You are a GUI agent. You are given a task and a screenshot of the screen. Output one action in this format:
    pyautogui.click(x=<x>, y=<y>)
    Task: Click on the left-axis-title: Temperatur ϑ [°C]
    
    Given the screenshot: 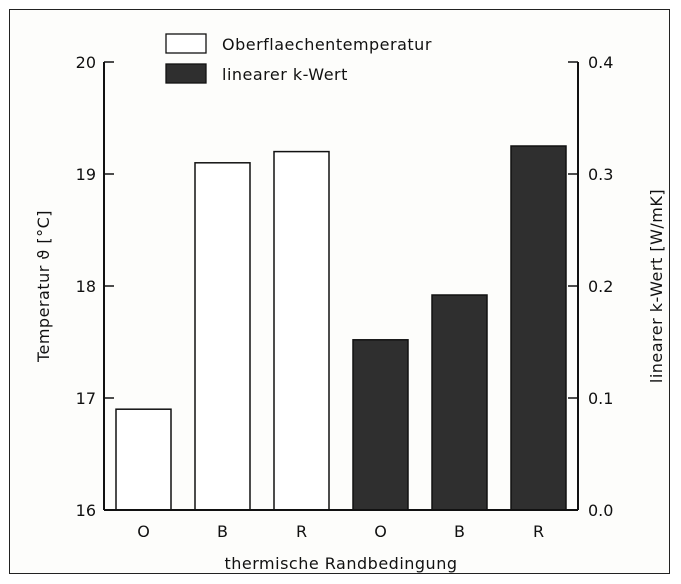 What is the action you would take?
    pyautogui.click(x=43, y=286)
    